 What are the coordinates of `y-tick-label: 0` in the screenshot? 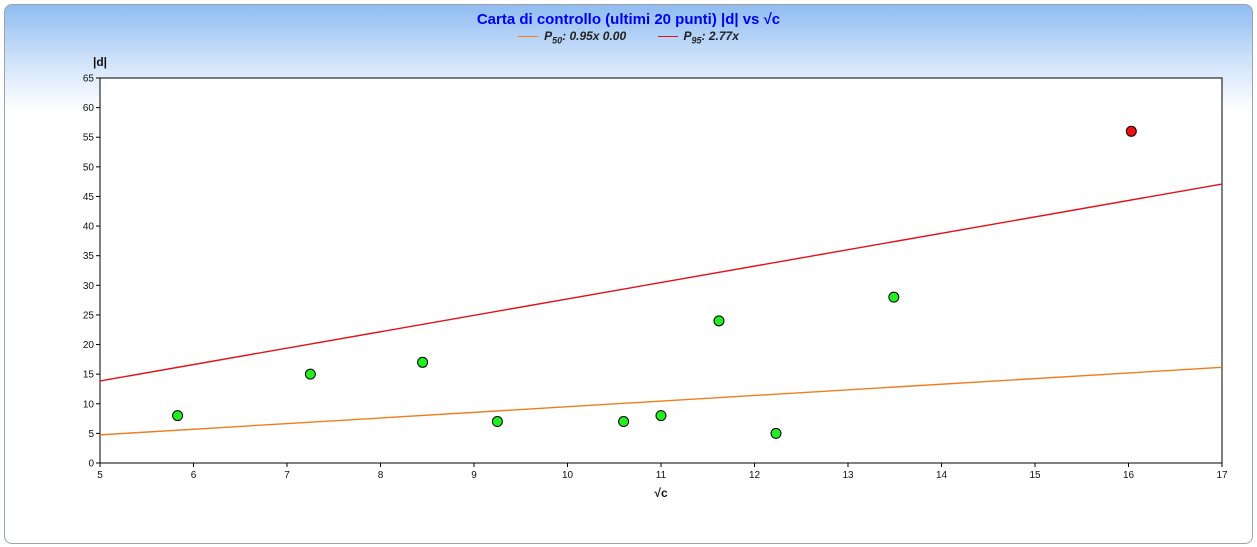 It's located at (91, 464).